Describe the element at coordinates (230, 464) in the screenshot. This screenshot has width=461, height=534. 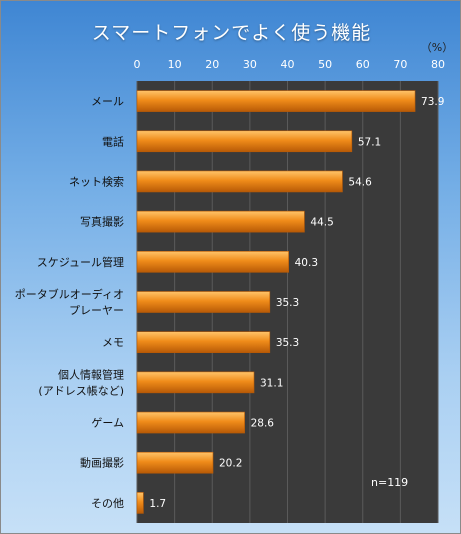
I see `data-label: 20.2` at that location.